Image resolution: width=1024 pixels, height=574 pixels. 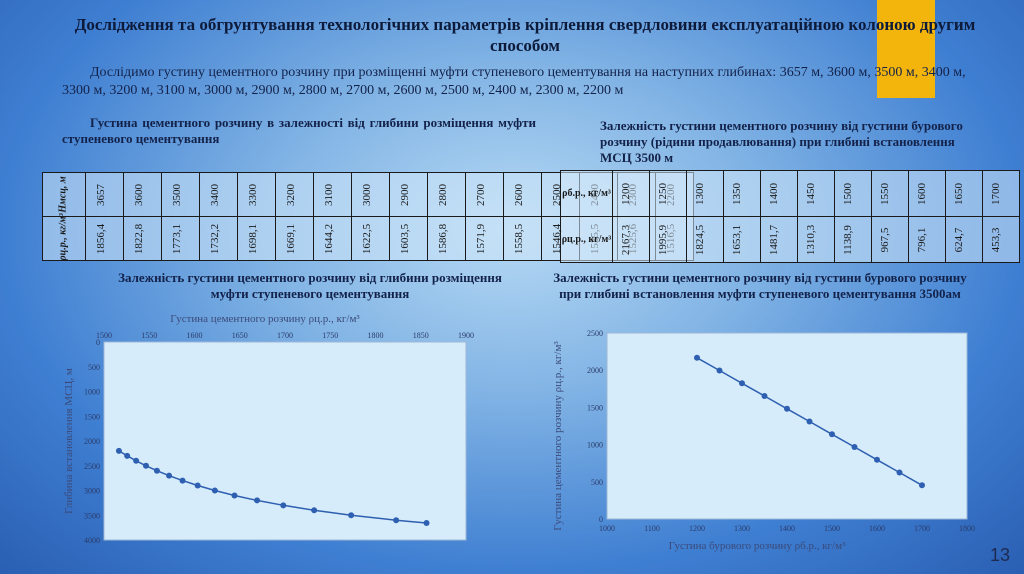 I want to click on density-cell: 1773,1, so click(x=180, y=238).